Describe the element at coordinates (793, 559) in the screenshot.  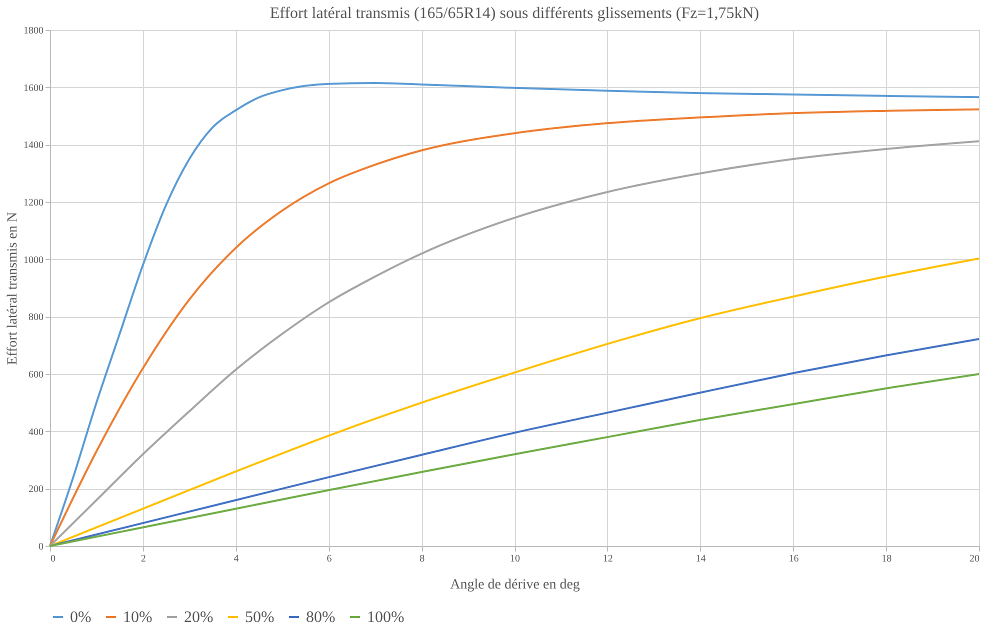
I see `x-tick-label: 16` at that location.